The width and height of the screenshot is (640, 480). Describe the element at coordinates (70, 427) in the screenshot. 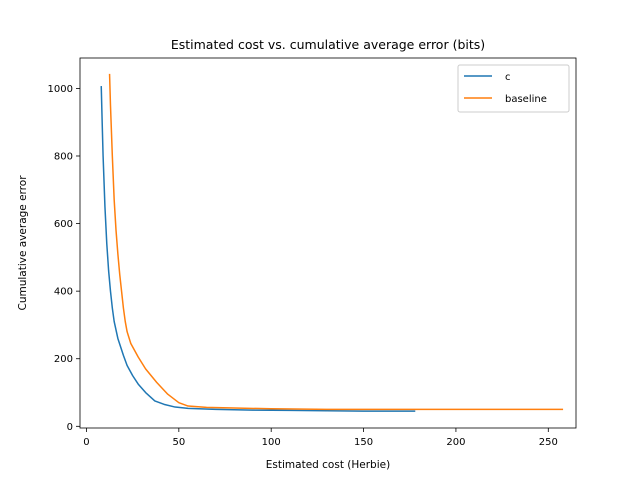

I see `y-tick-label: 0` at that location.